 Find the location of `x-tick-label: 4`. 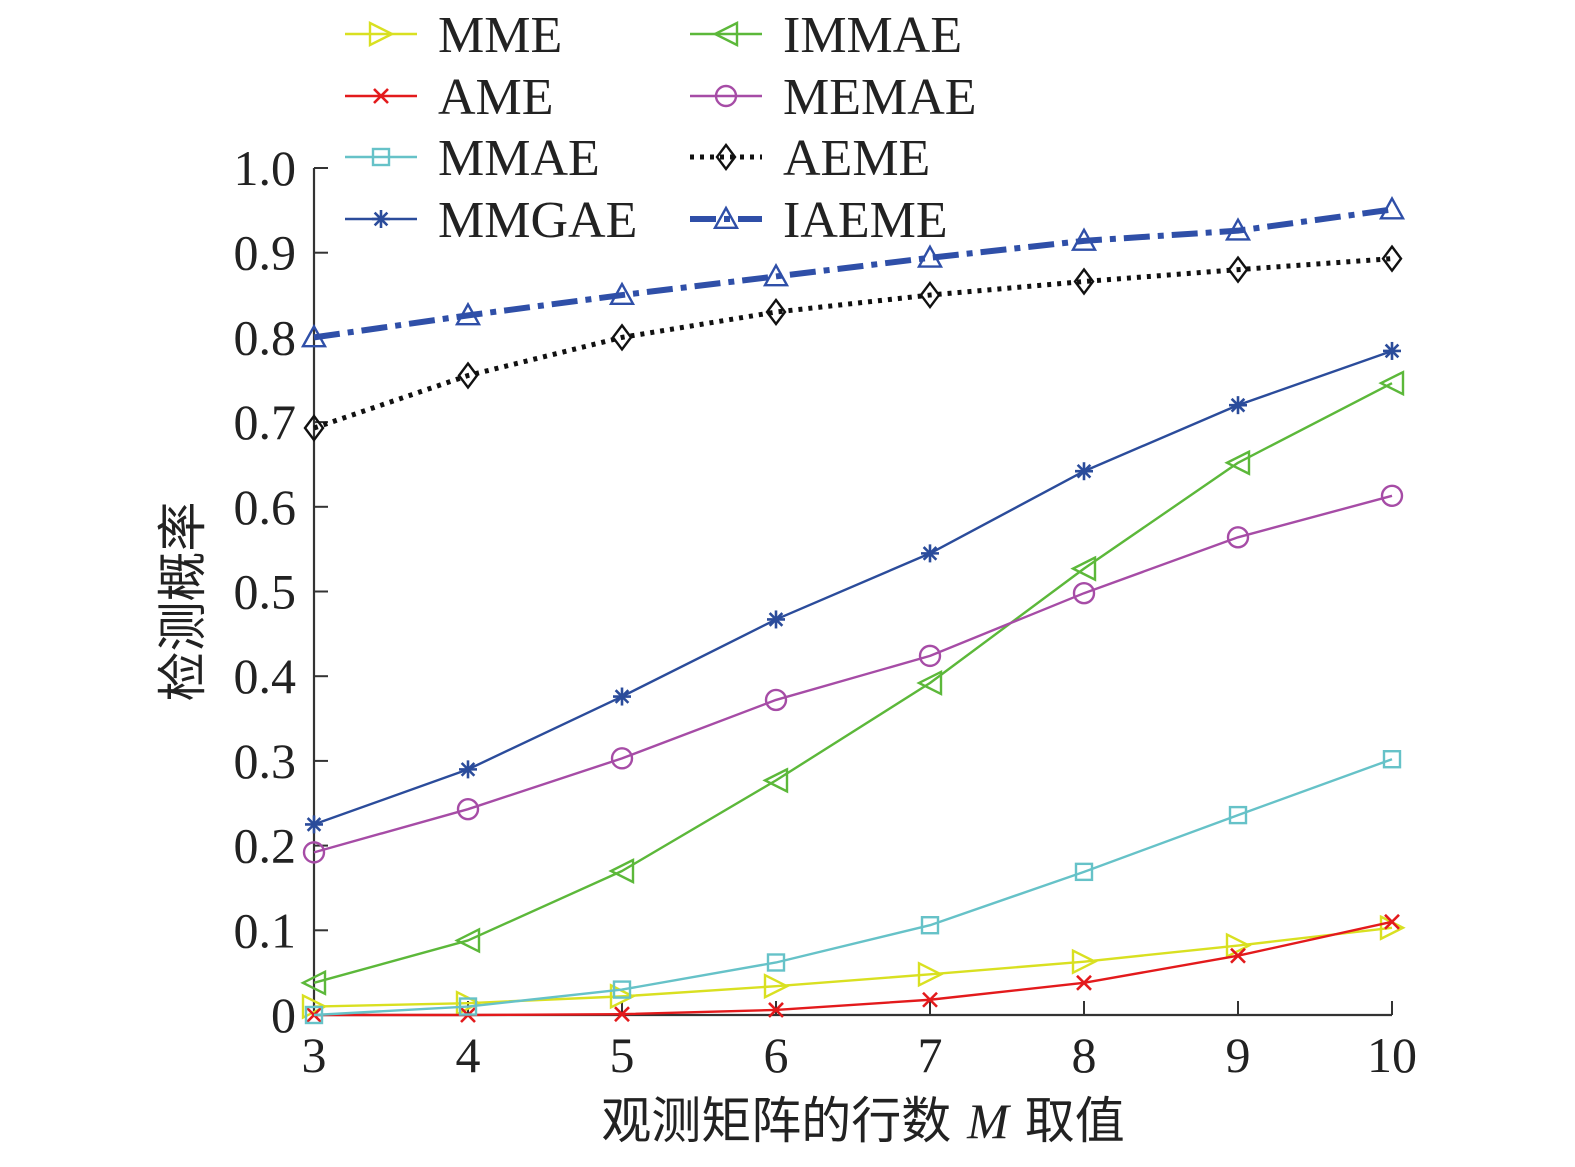

x-tick-label: 4 is located at coordinates (468, 1055).